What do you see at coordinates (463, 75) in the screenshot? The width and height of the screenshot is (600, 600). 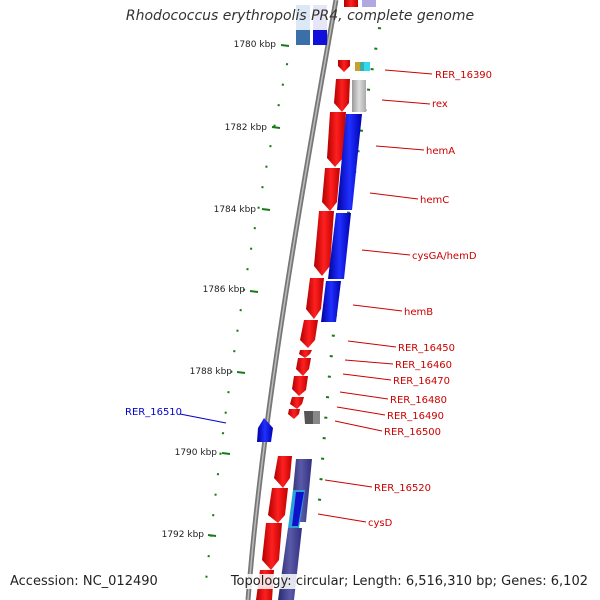 I see `gene-label: RER_16390` at bounding box center [463, 75].